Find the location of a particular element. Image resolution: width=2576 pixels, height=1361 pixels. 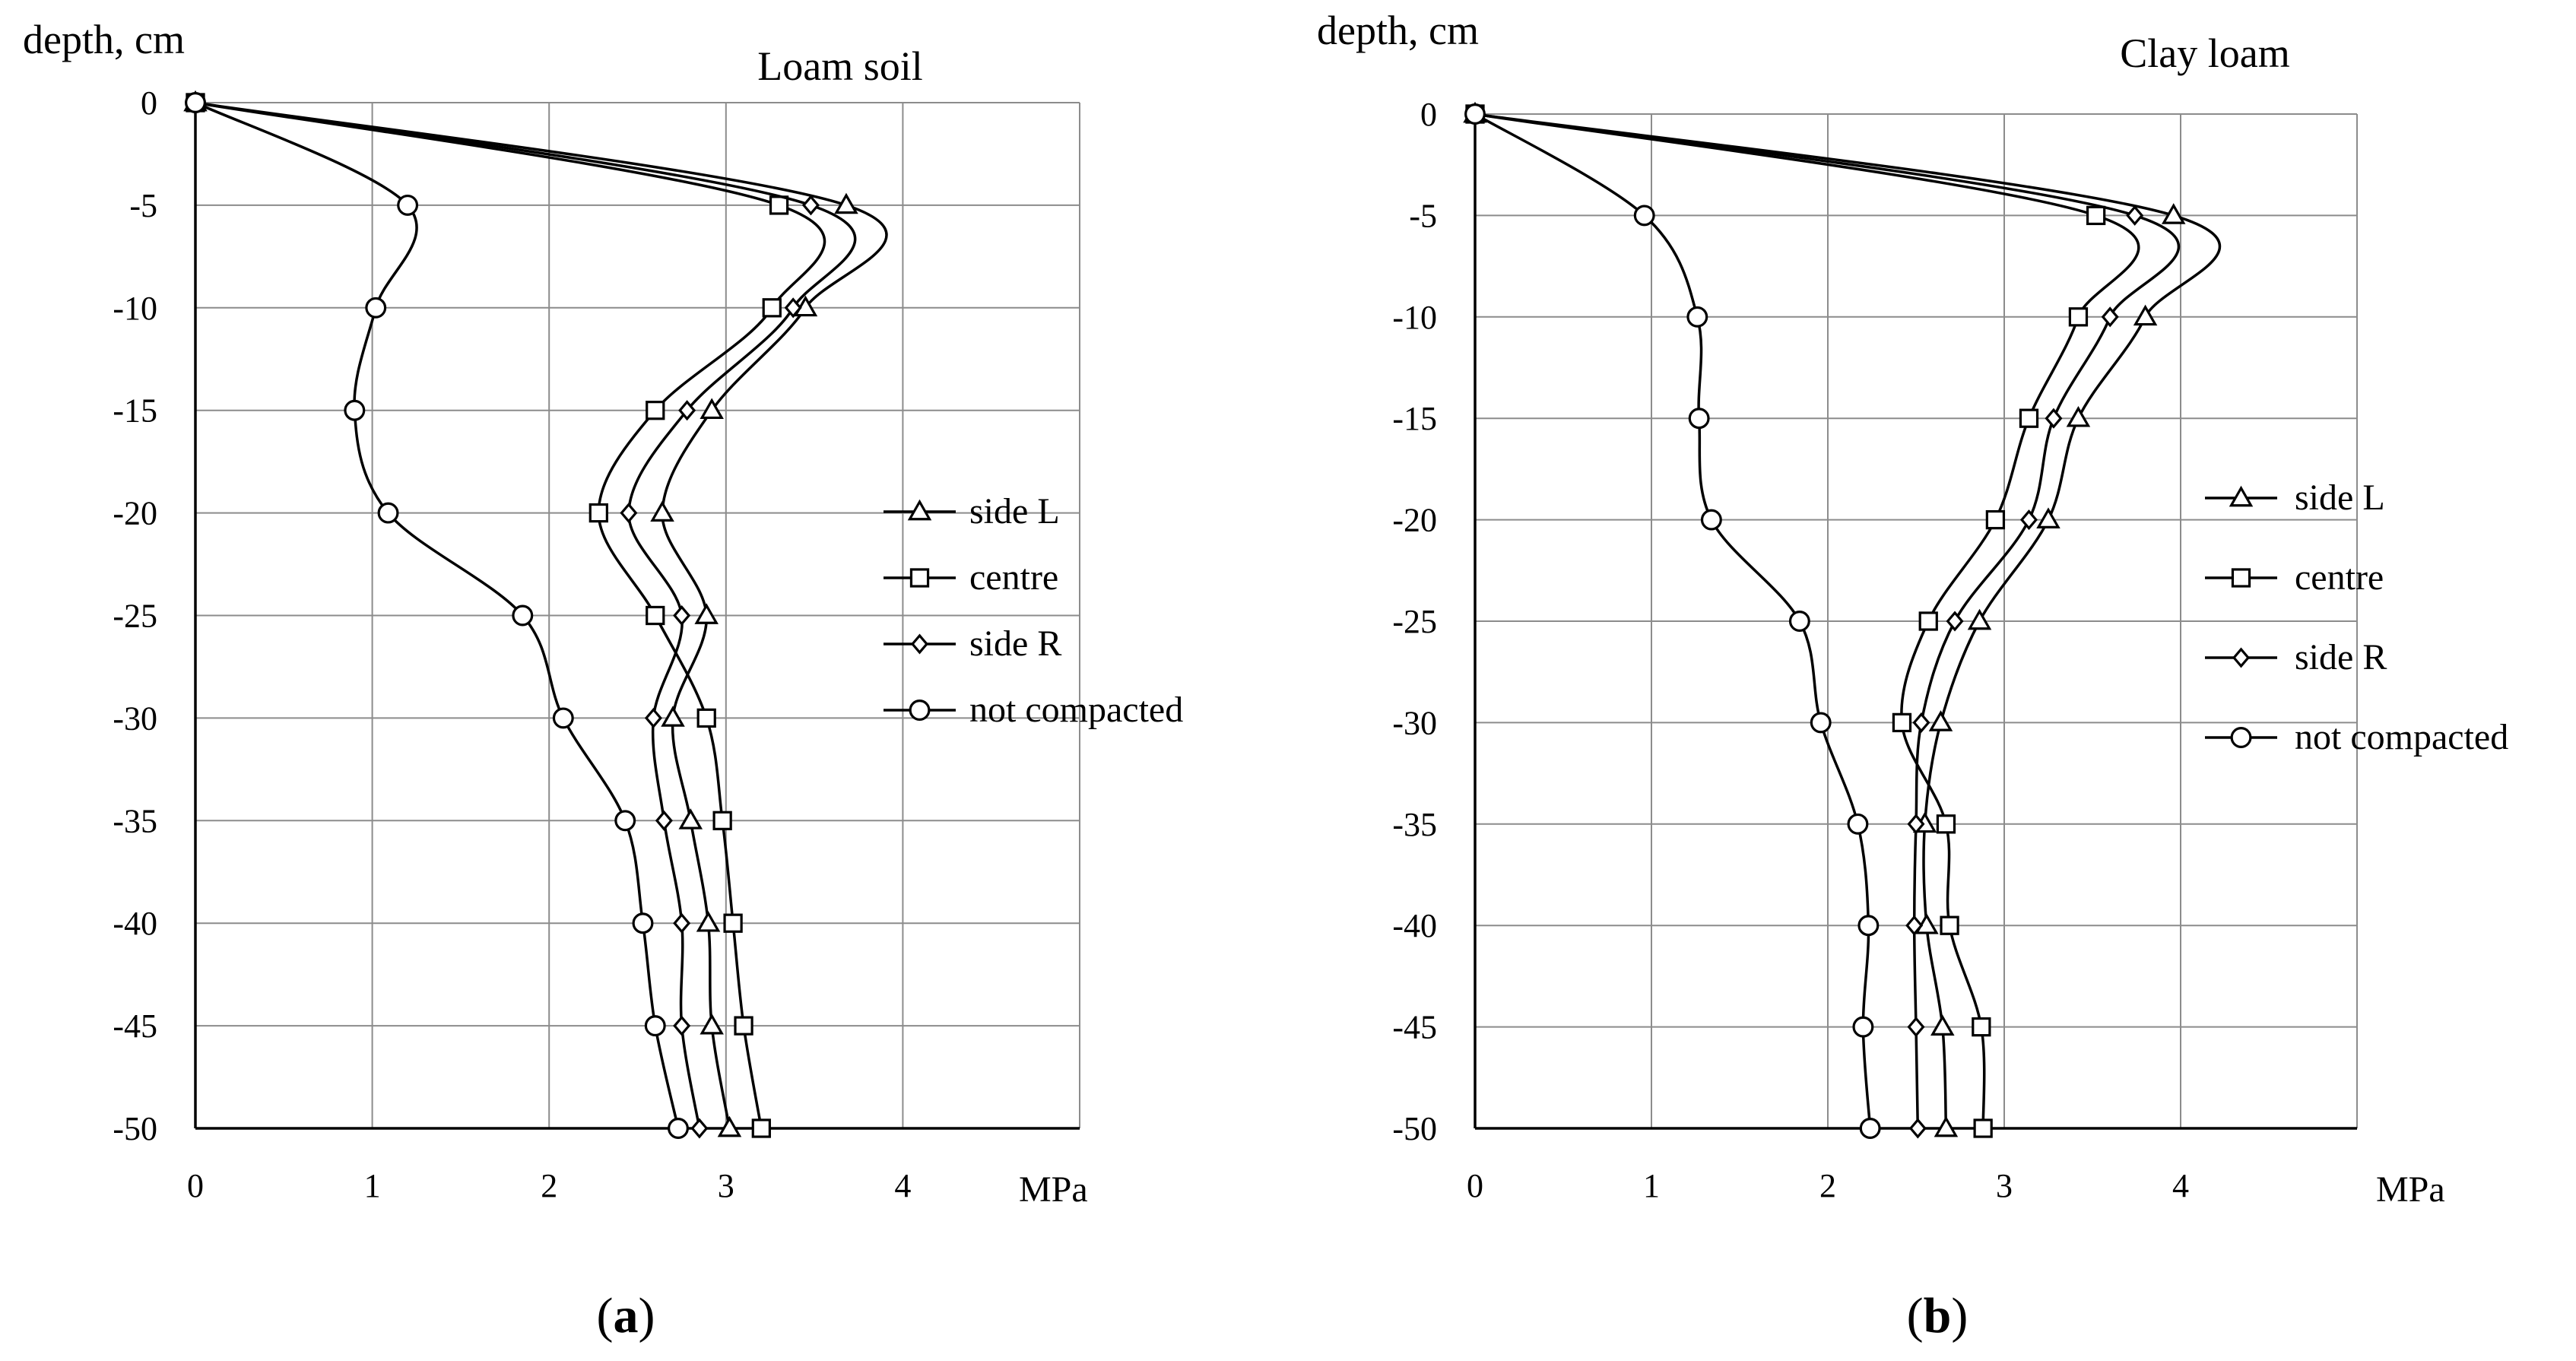

legend-label: side L is located at coordinates (1015, 511).